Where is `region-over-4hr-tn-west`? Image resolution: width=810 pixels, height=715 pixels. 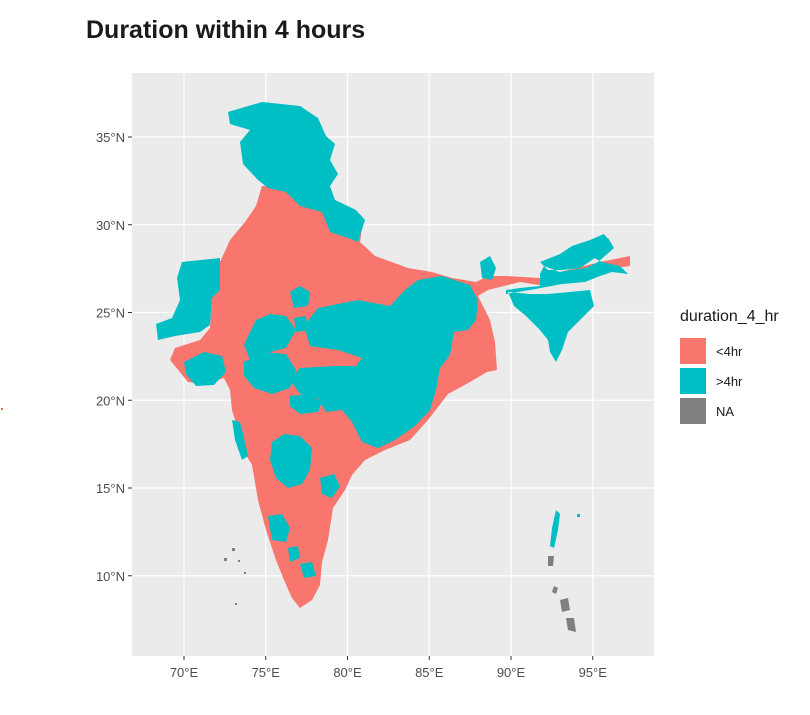 region-over-4hr-tn-west is located at coordinates (279, 528).